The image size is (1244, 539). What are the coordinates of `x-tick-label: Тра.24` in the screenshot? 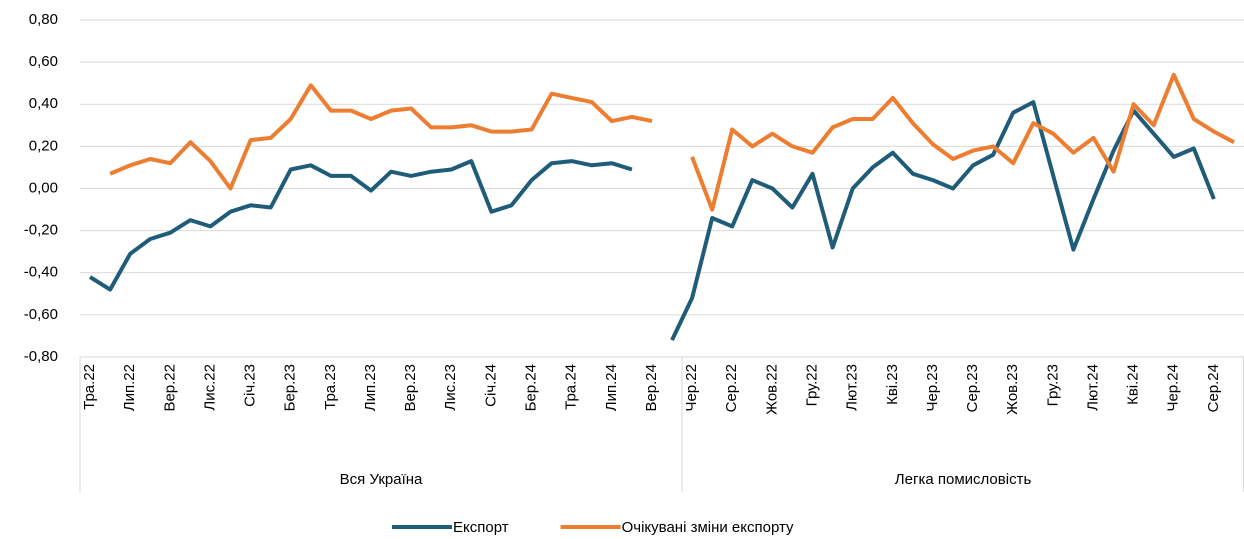 It's located at (571, 387).